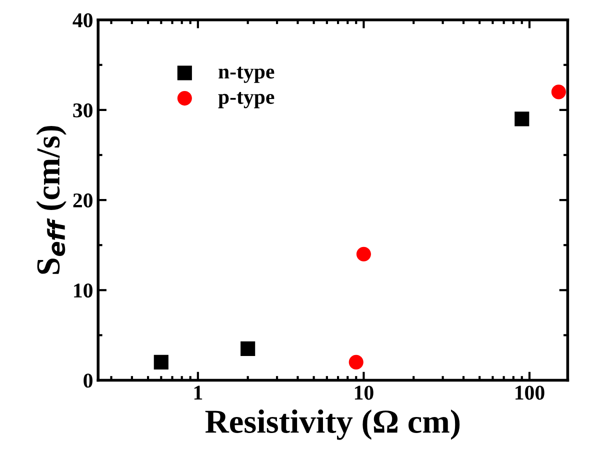  I want to click on y-tick-label: 30, so click(82, 110).